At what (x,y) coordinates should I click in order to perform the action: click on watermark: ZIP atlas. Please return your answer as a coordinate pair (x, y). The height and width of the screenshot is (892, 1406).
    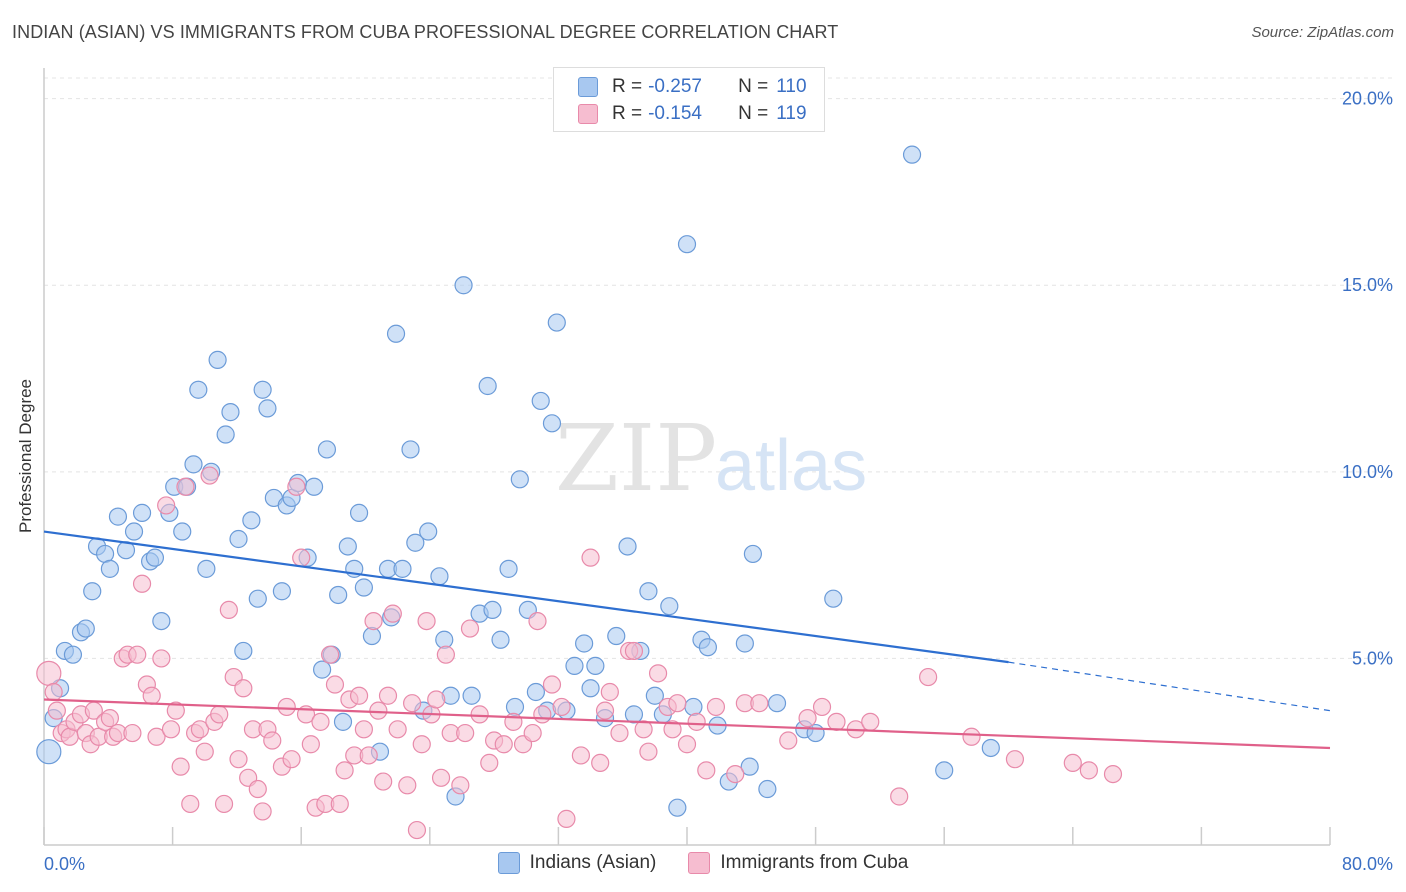
    Looking at the image, I should click on (711, 458).